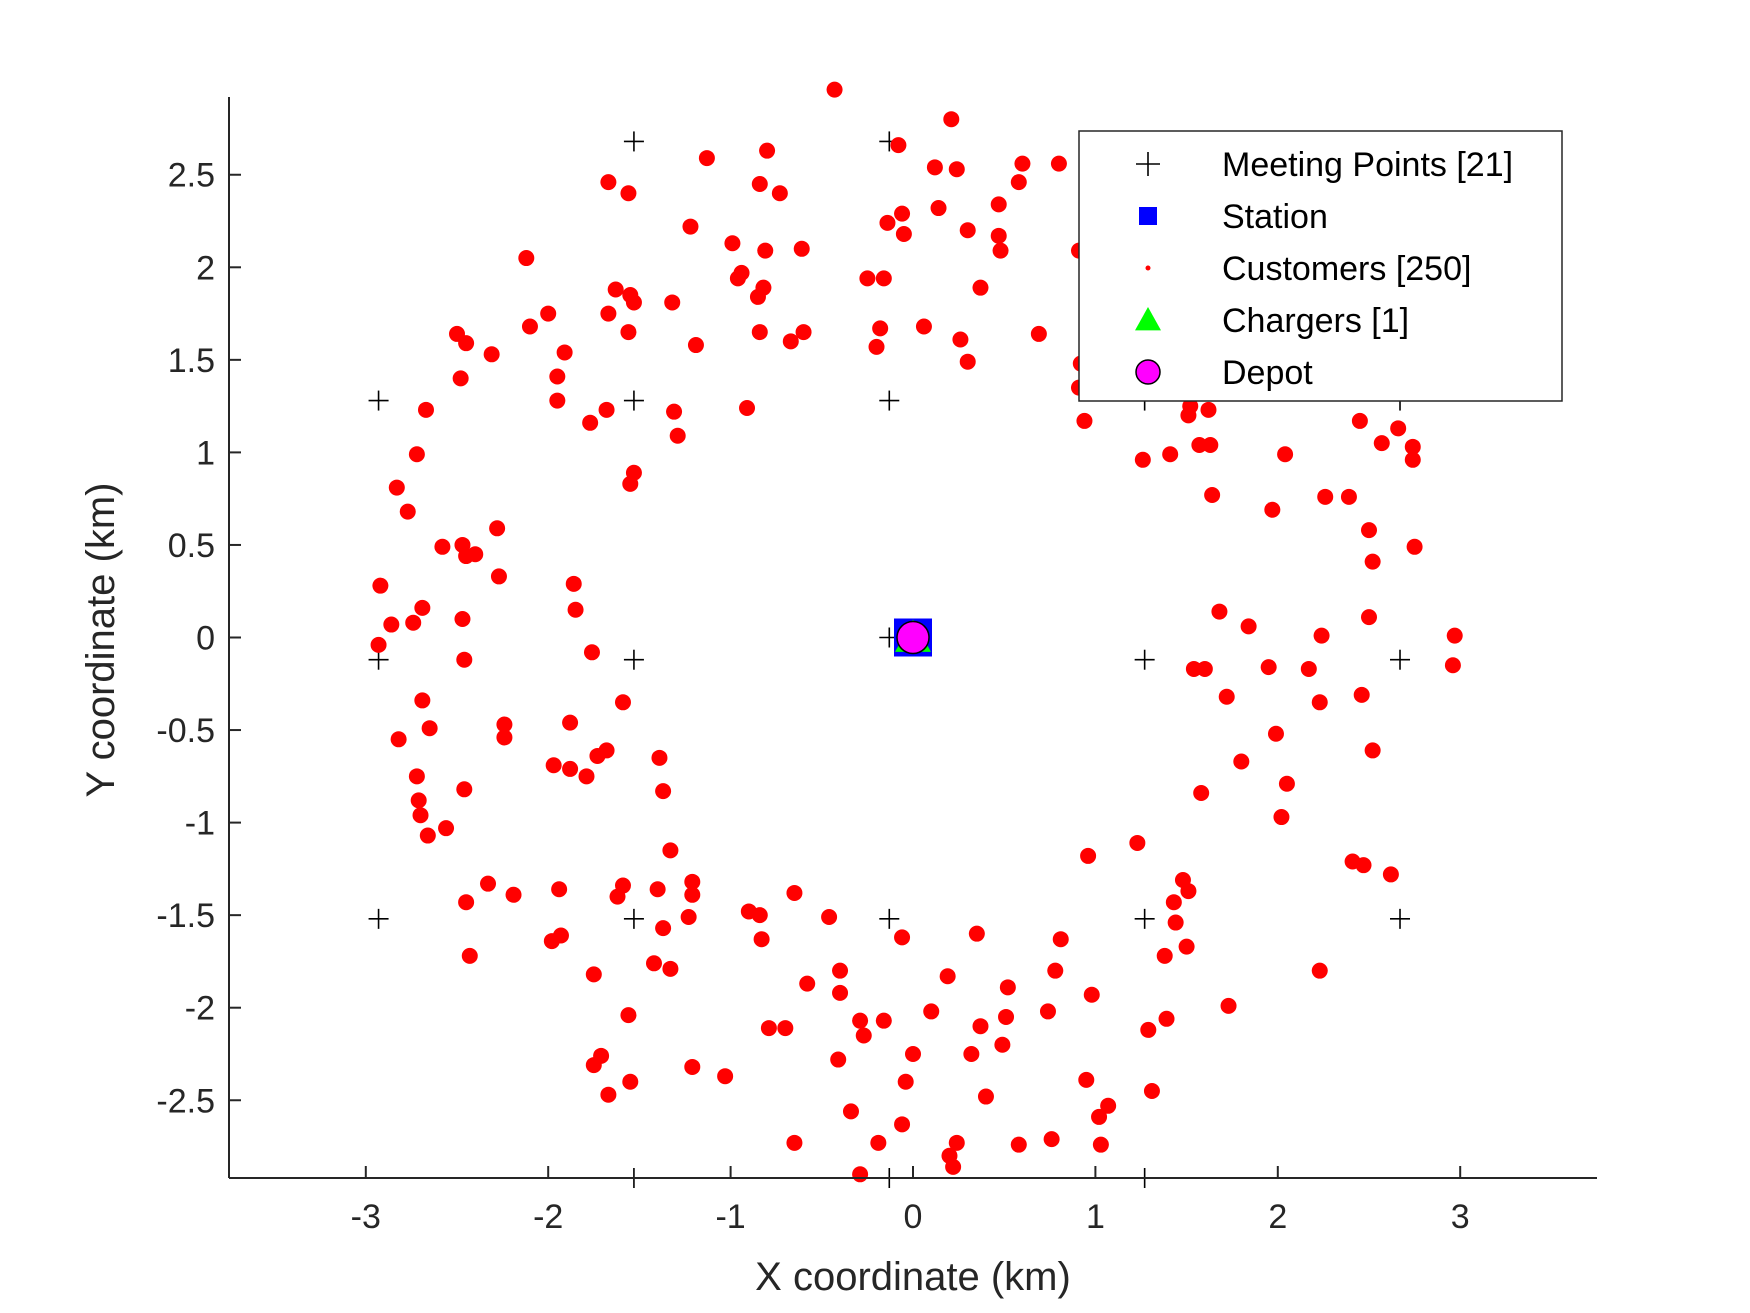 Image resolution: width=1750 pixels, height=1313 pixels. Describe the element at coordinates (185, 731) in the screenshot. I see `y-tick-label: -0.5` at that location.